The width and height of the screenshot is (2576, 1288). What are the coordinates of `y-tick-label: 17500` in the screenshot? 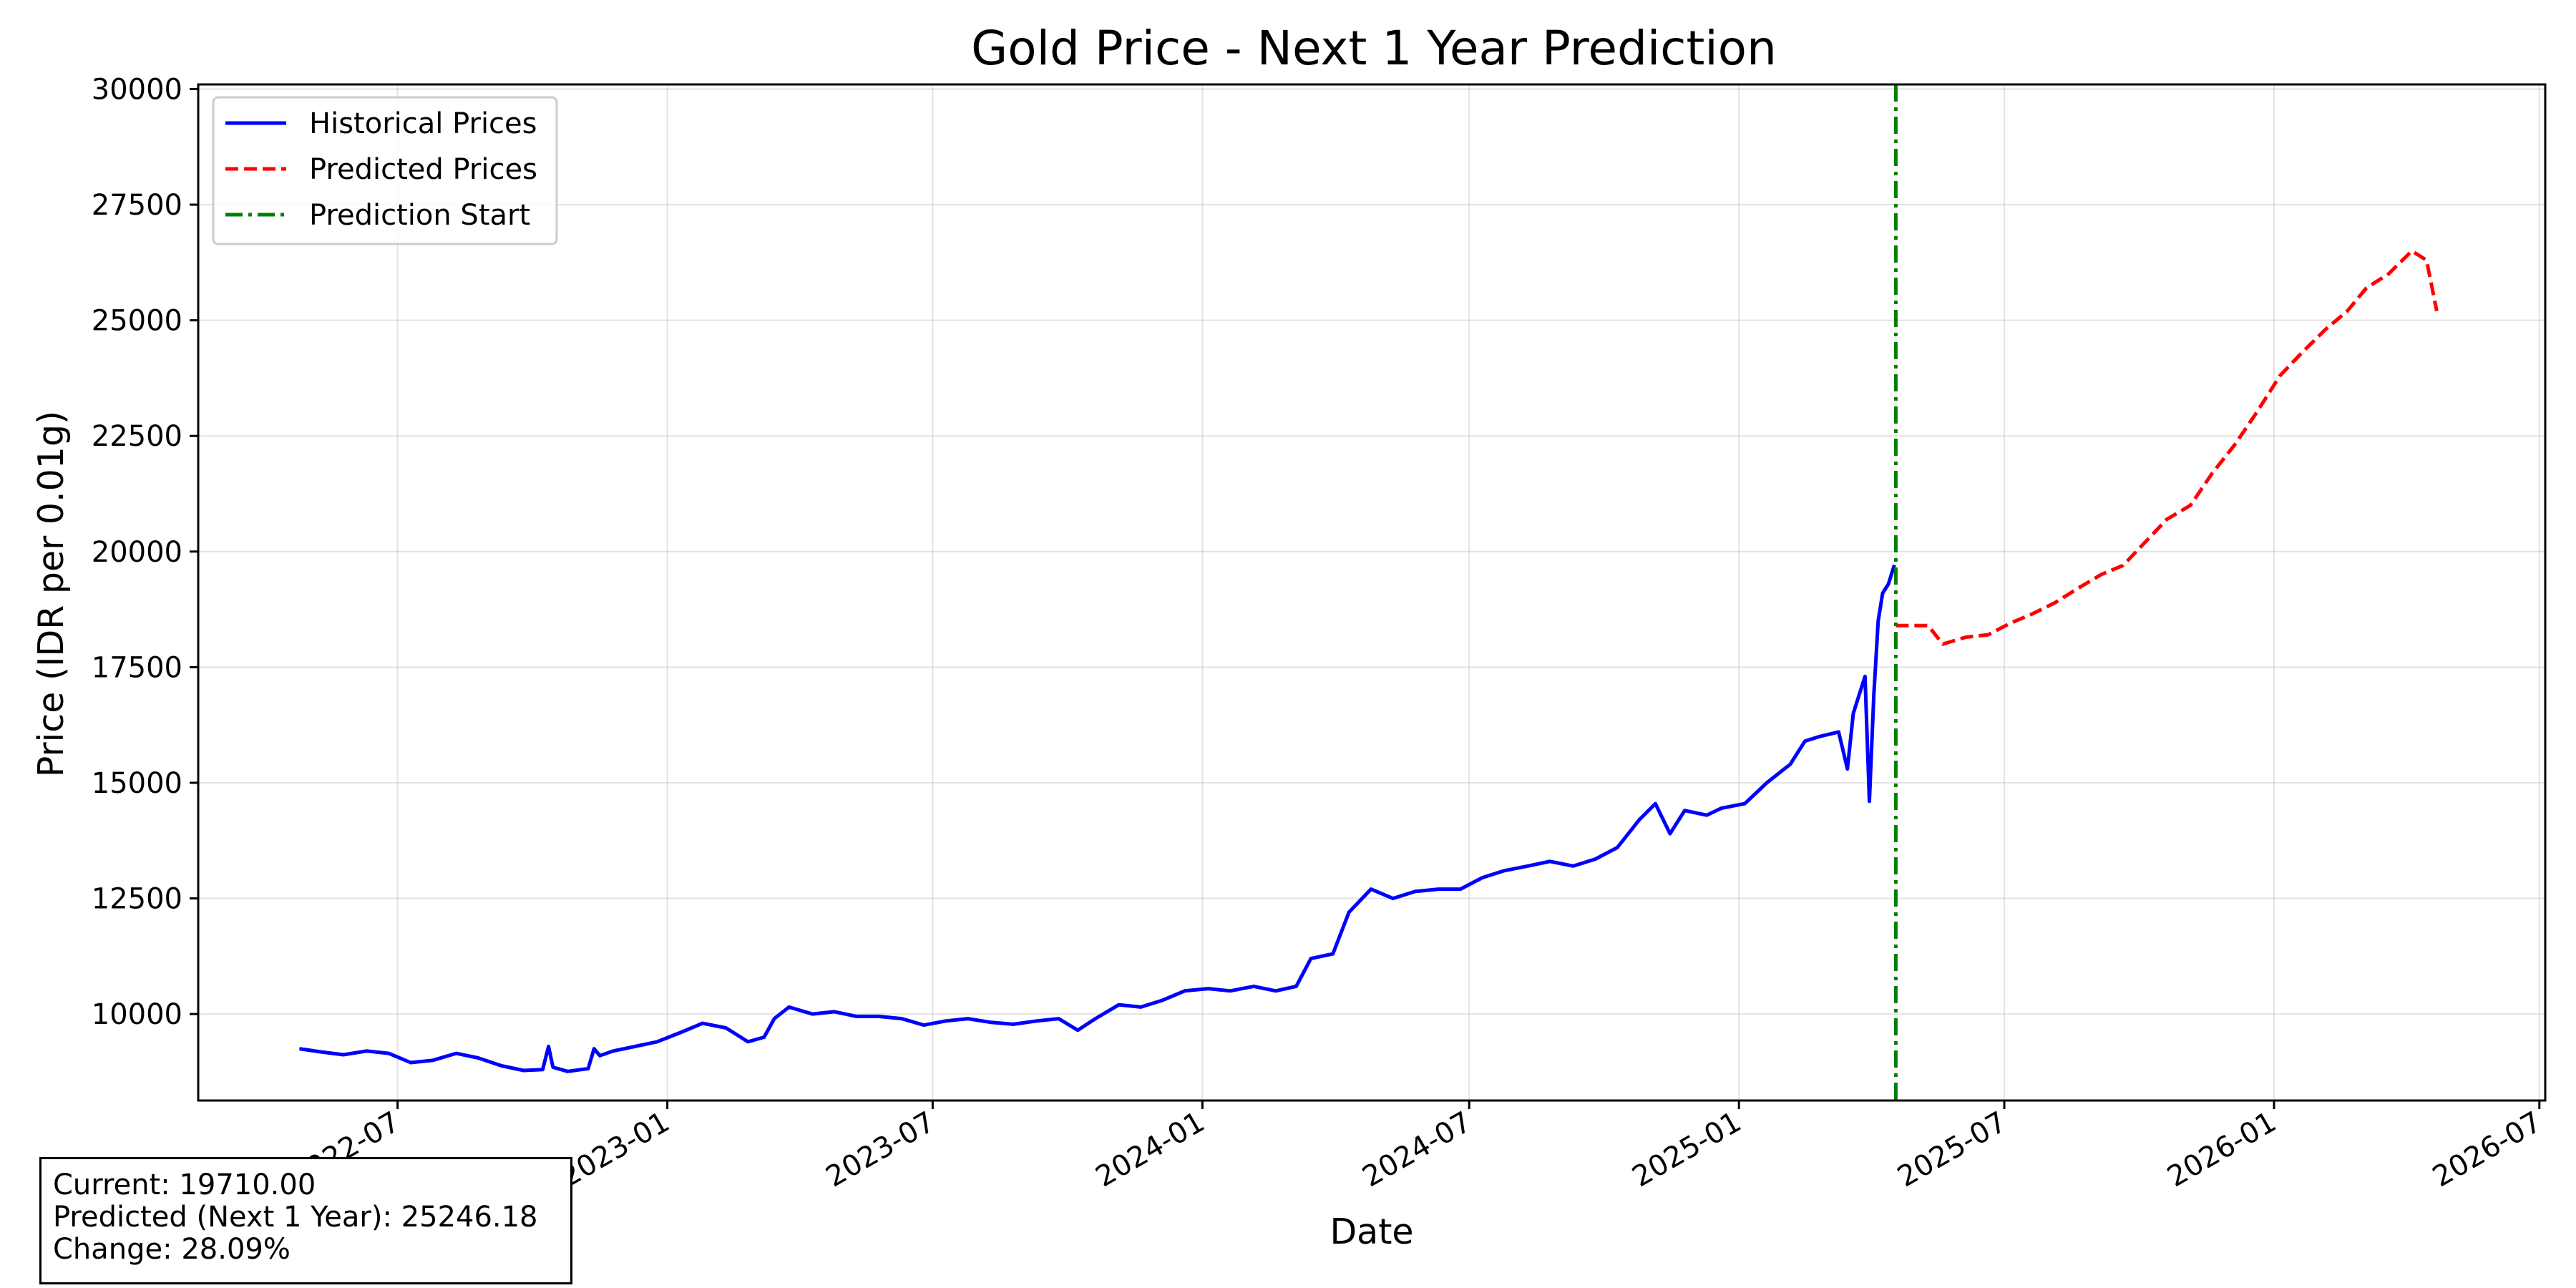 It's located at (137, 667).